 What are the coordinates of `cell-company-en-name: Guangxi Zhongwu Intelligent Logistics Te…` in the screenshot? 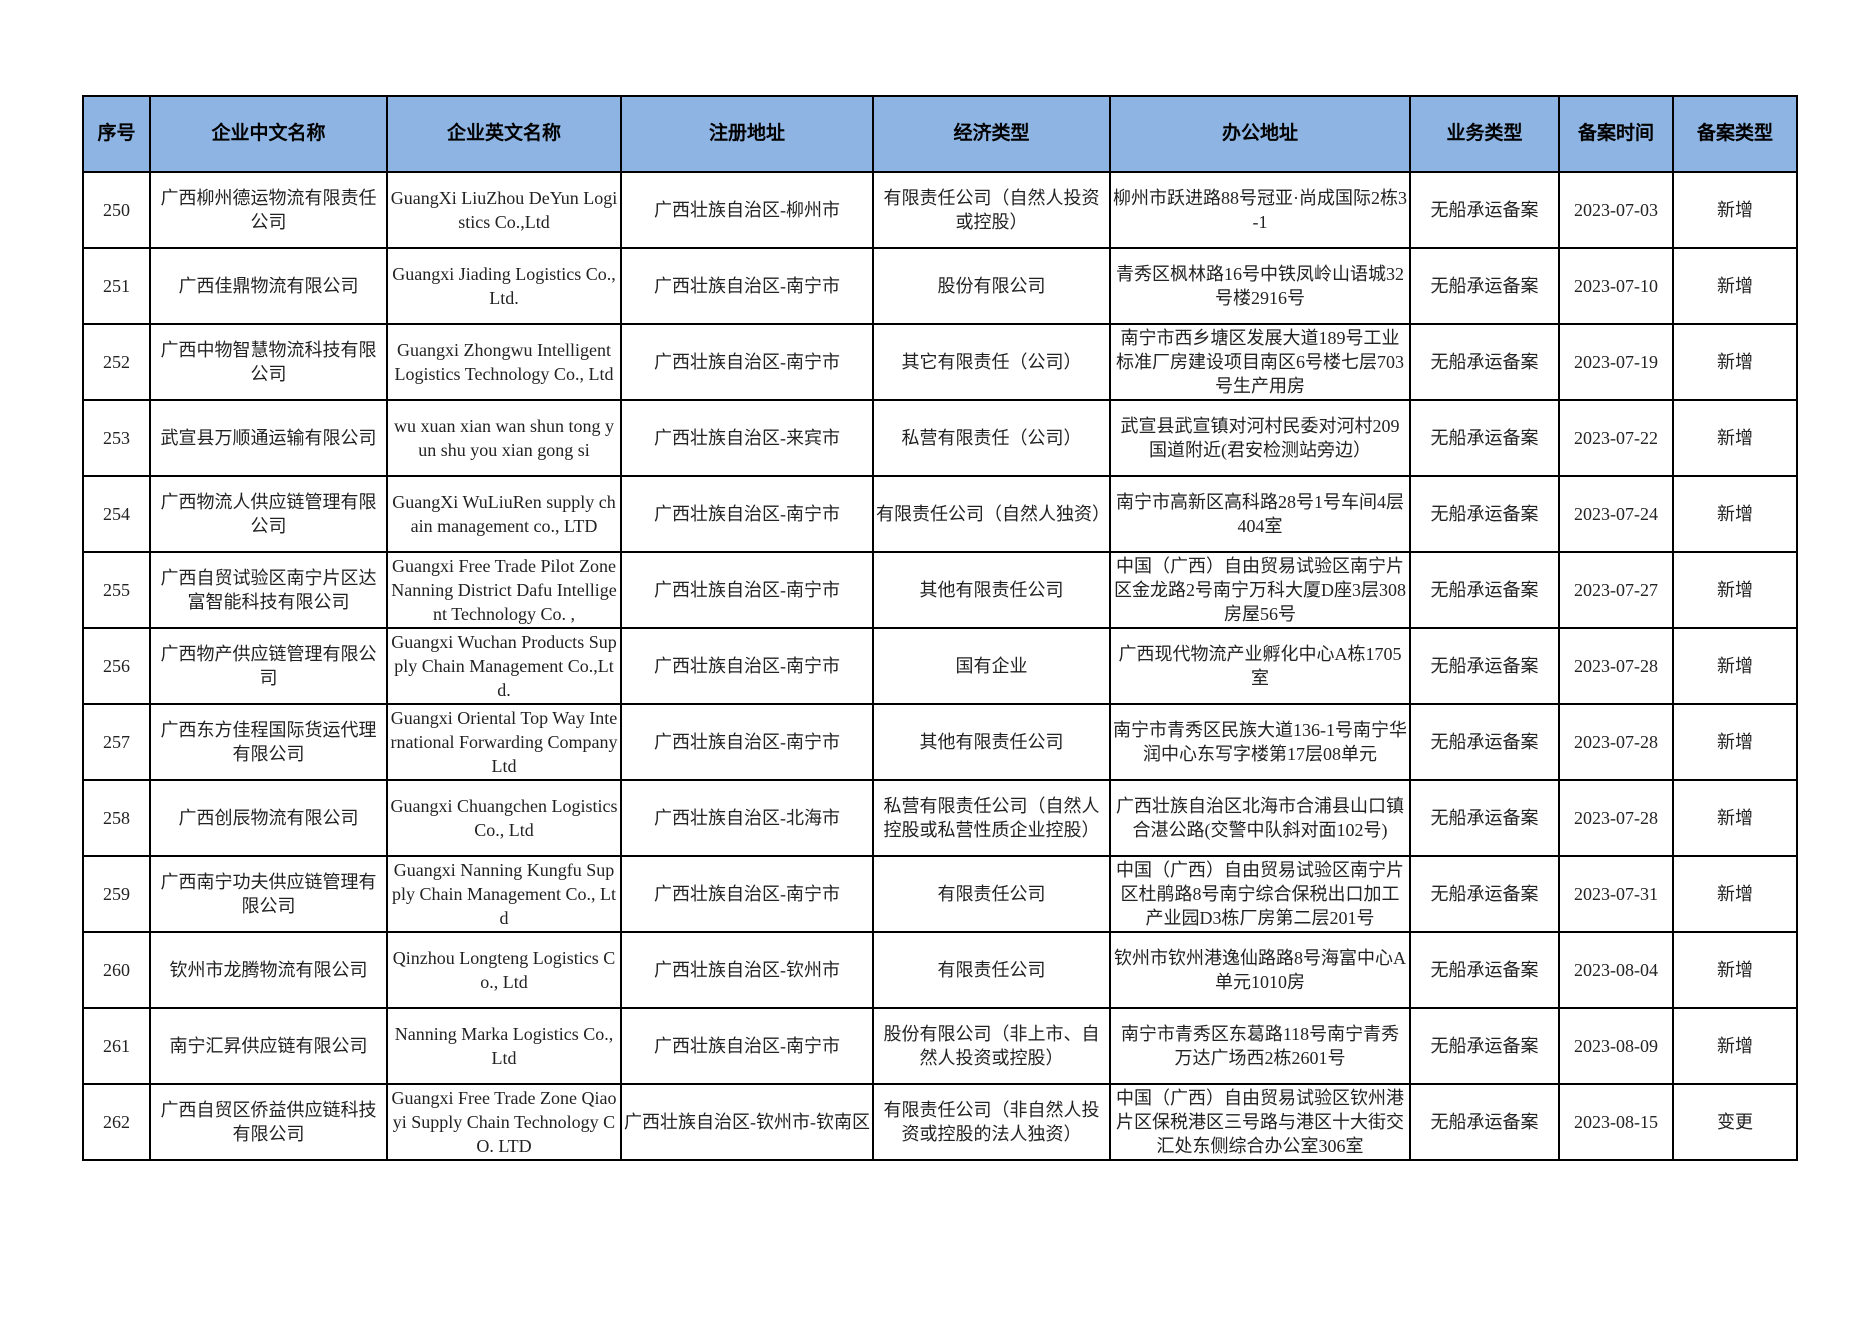 It's located at (504, 362).